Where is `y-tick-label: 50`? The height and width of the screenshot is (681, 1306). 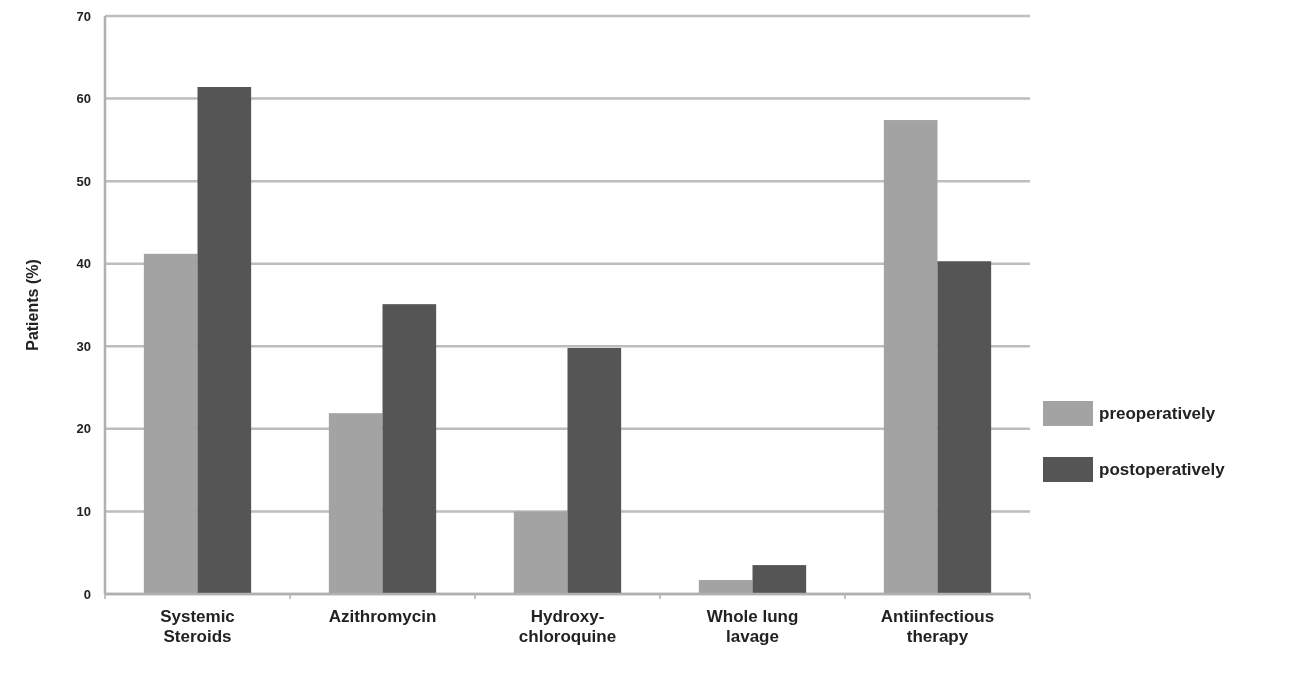
y-tick-label: 50 is located at coordinates (83, 181).